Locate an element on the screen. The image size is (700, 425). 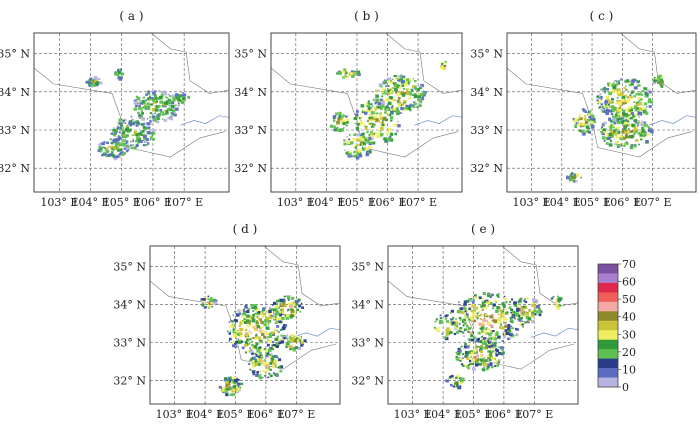
colorbar-tick-label: 50 is located at coordinates (629, 299).